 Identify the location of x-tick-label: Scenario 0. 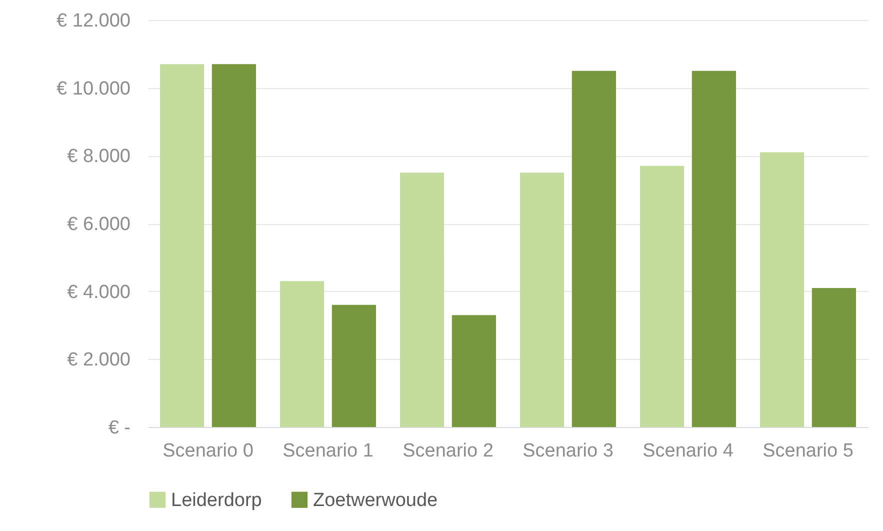
(208, 451).